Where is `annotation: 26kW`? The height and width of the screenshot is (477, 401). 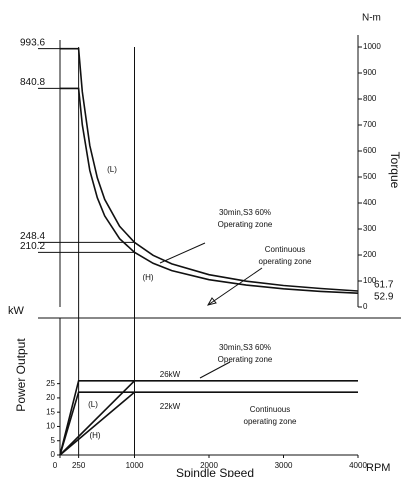 annotation: 26kW is located at coordinates (170, 374).